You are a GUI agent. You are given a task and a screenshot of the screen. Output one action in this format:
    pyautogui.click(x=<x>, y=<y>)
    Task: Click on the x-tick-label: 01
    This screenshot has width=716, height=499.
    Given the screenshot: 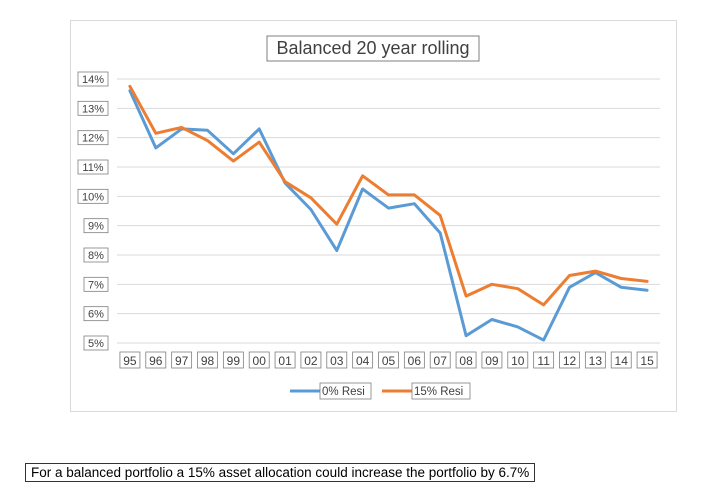 What is the action you would take?
    pyautogui.click(x=285, y=361)
    